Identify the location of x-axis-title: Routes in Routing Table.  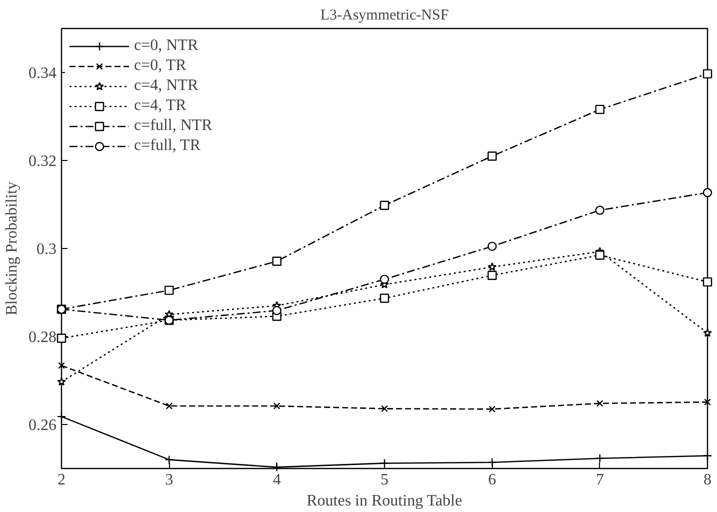
(384, 501).